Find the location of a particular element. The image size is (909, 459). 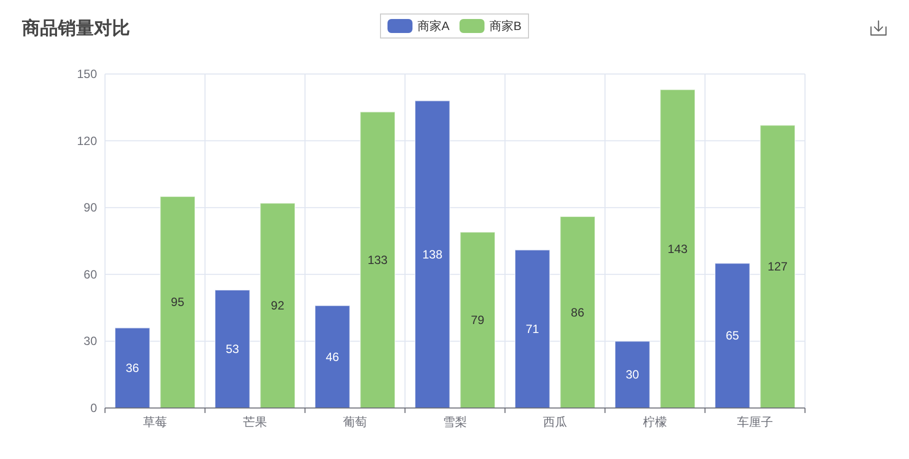

data-label: 92 is located at coordinates (277, 305).